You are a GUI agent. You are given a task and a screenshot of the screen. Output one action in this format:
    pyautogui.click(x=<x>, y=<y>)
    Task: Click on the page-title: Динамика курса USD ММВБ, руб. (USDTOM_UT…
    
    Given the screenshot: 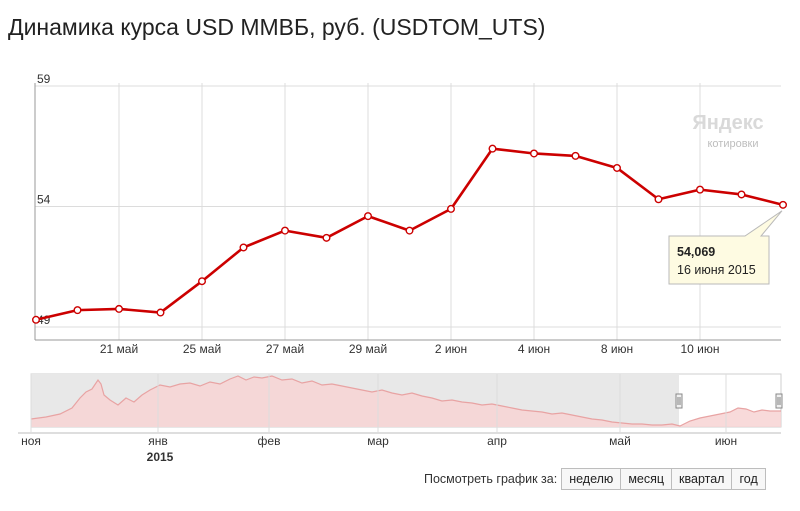 What is the action you would take?
    pyautogui.click(x=277, y=27)
    